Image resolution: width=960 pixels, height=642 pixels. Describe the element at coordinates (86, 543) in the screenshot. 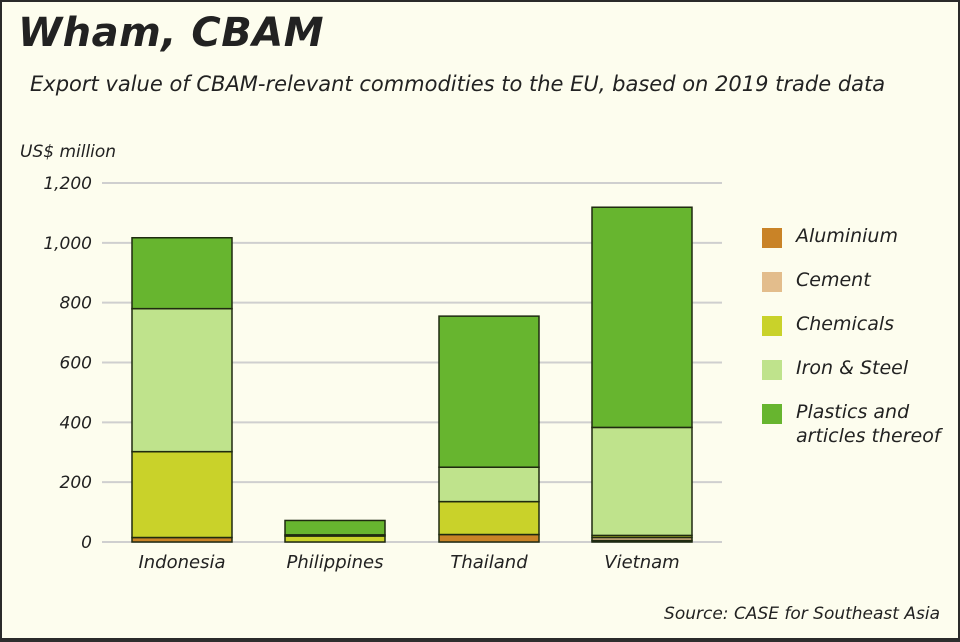

I see `y-tick-label: 0` at that location.